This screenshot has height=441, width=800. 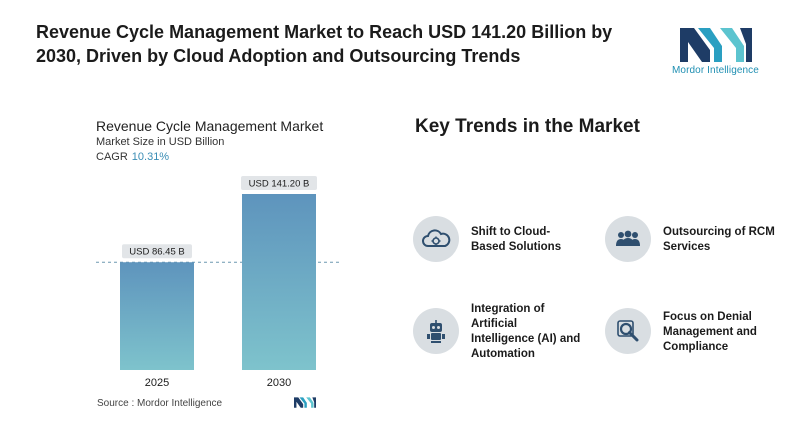 I want to click on source-value: Mordor Intelligence, so click(x=180, y=403).